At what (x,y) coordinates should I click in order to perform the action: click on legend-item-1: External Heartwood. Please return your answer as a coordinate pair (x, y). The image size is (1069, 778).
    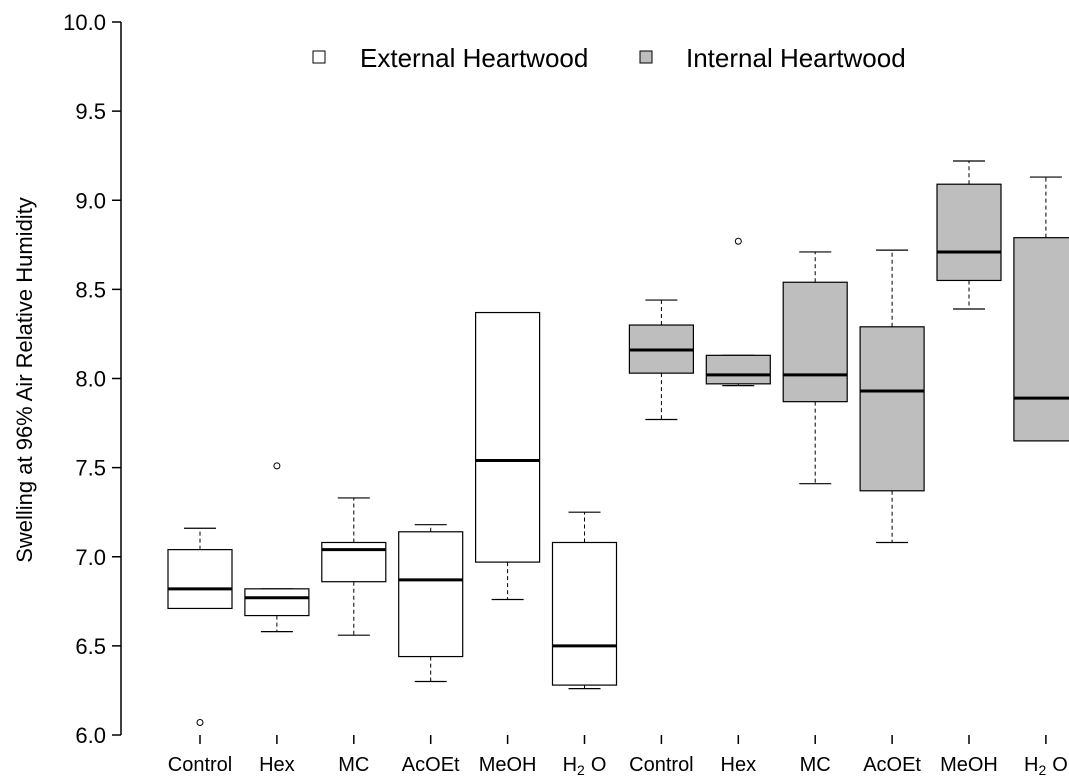
    Looking at the image, I should click on (450, 58).